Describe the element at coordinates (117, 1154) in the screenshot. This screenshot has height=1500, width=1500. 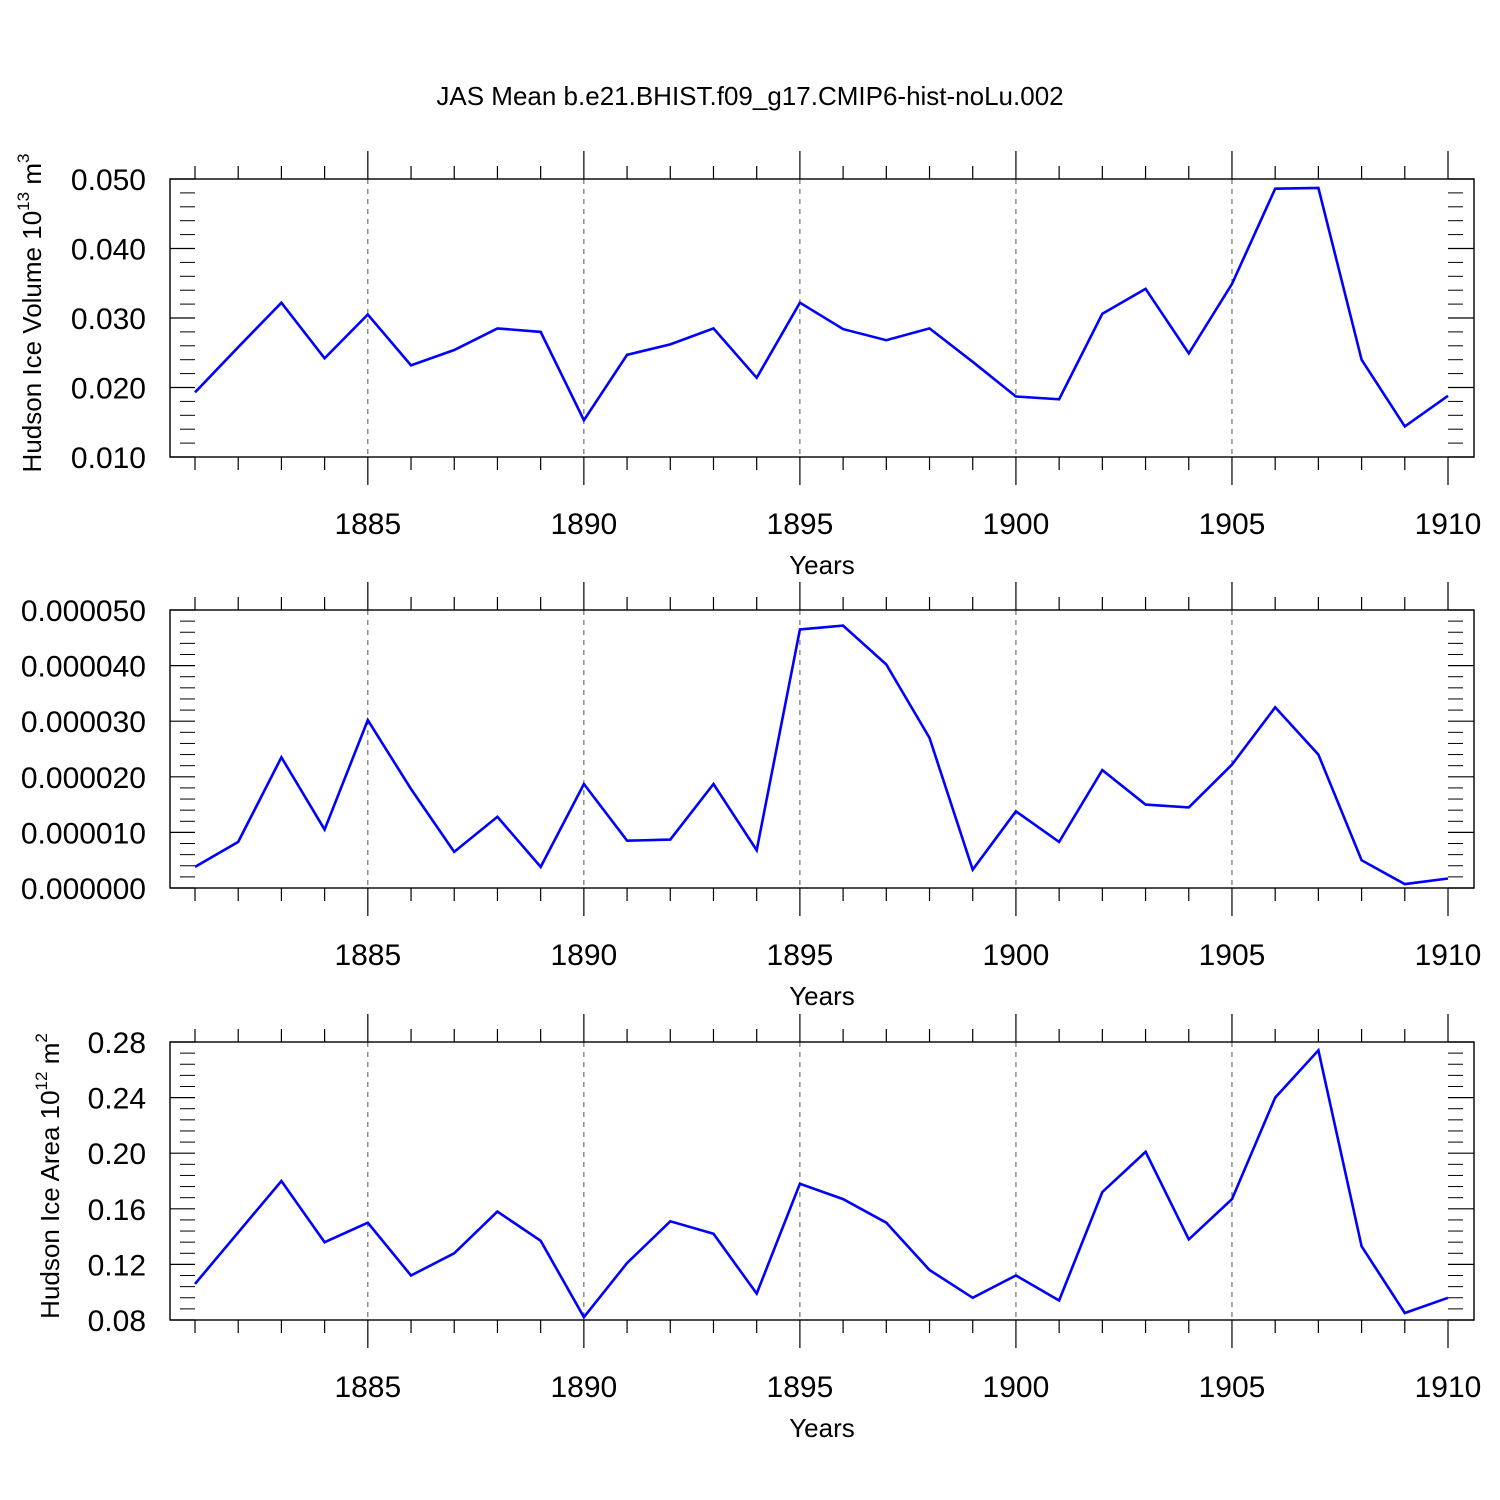
I see `y-tick-label: 0.20` at that location.